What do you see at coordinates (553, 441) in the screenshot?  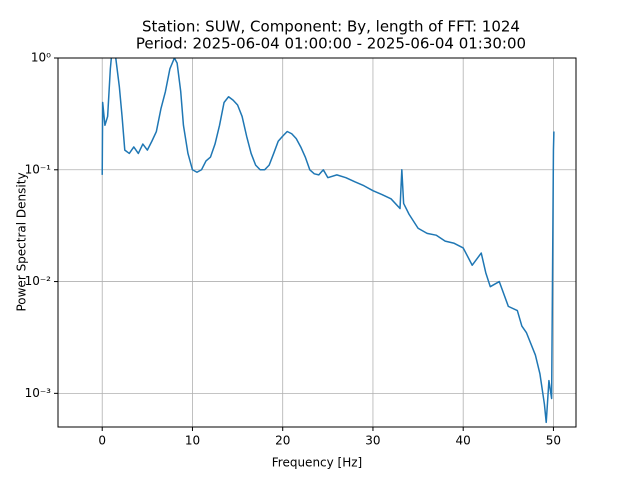 I see `x-tick-label: 50` at bounding box center [553, 441].